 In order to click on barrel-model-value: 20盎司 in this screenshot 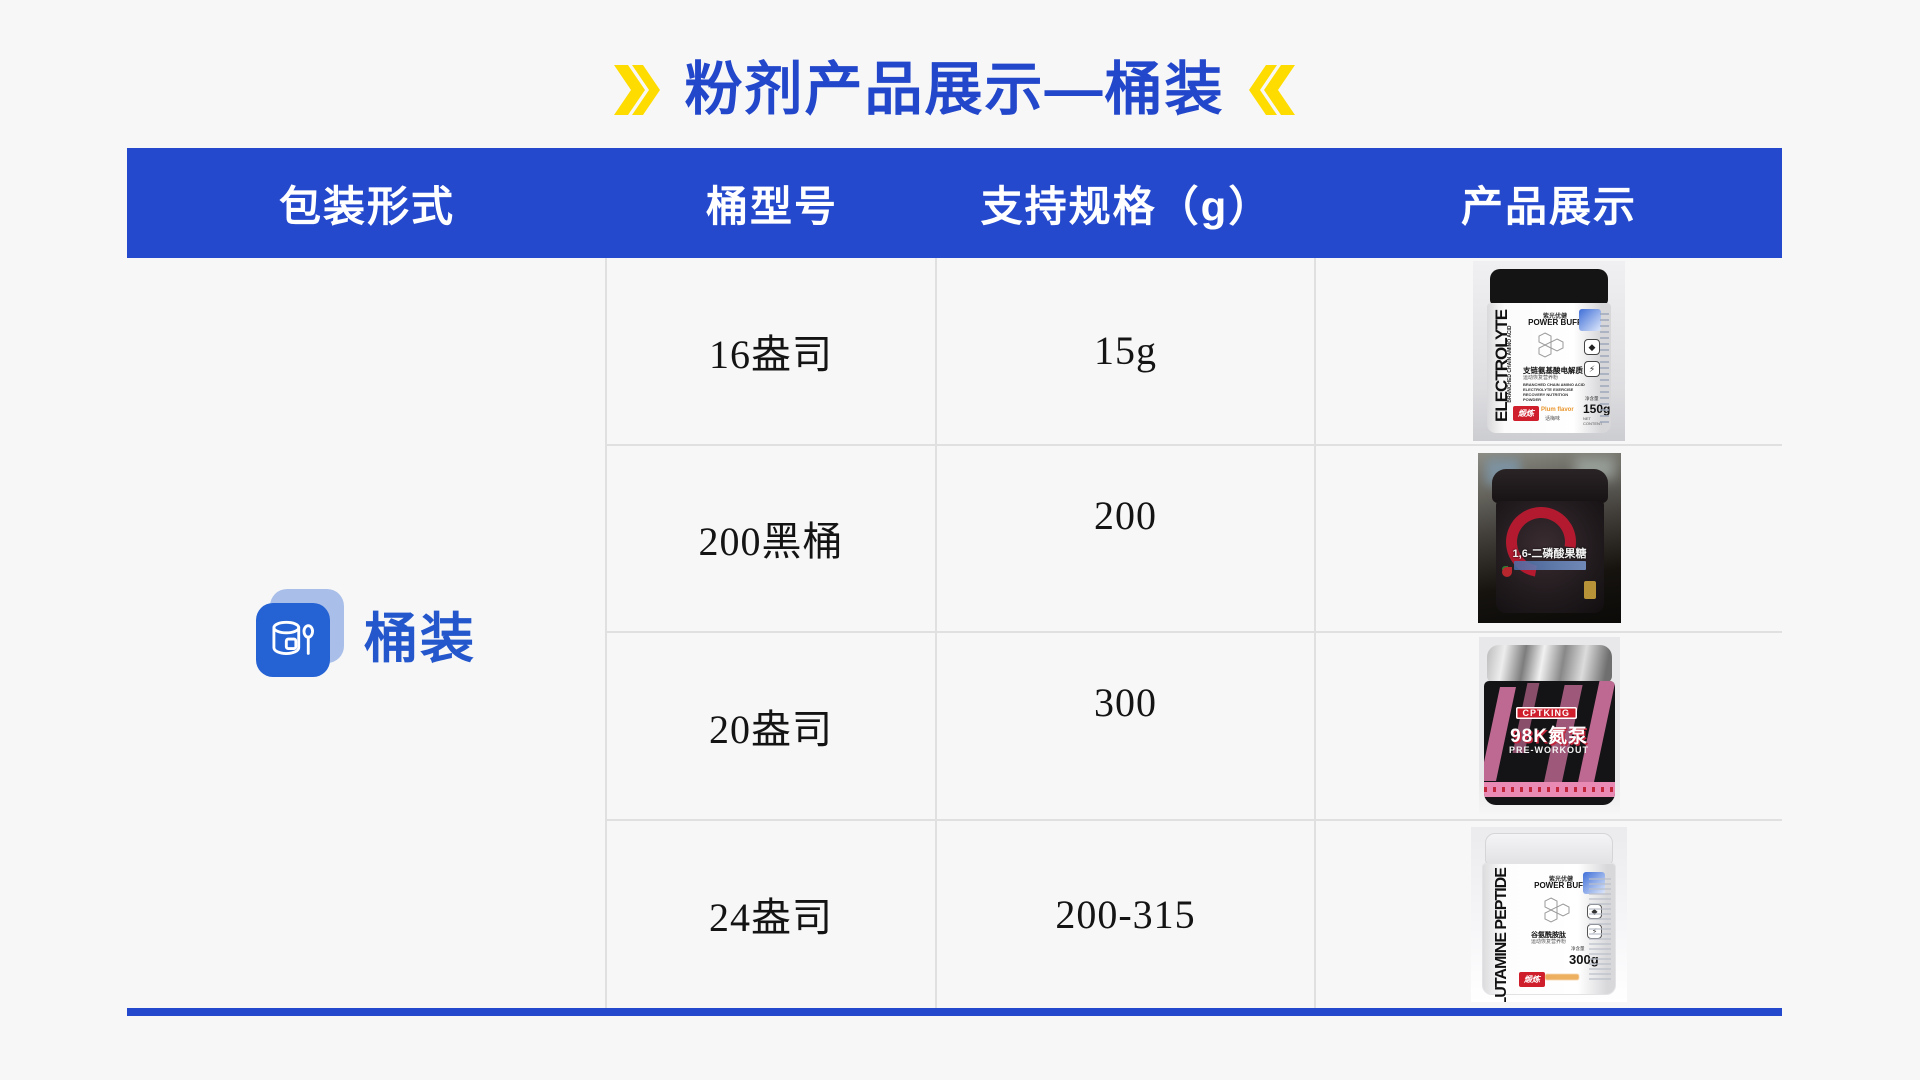, I will do `click(771, 729)`.